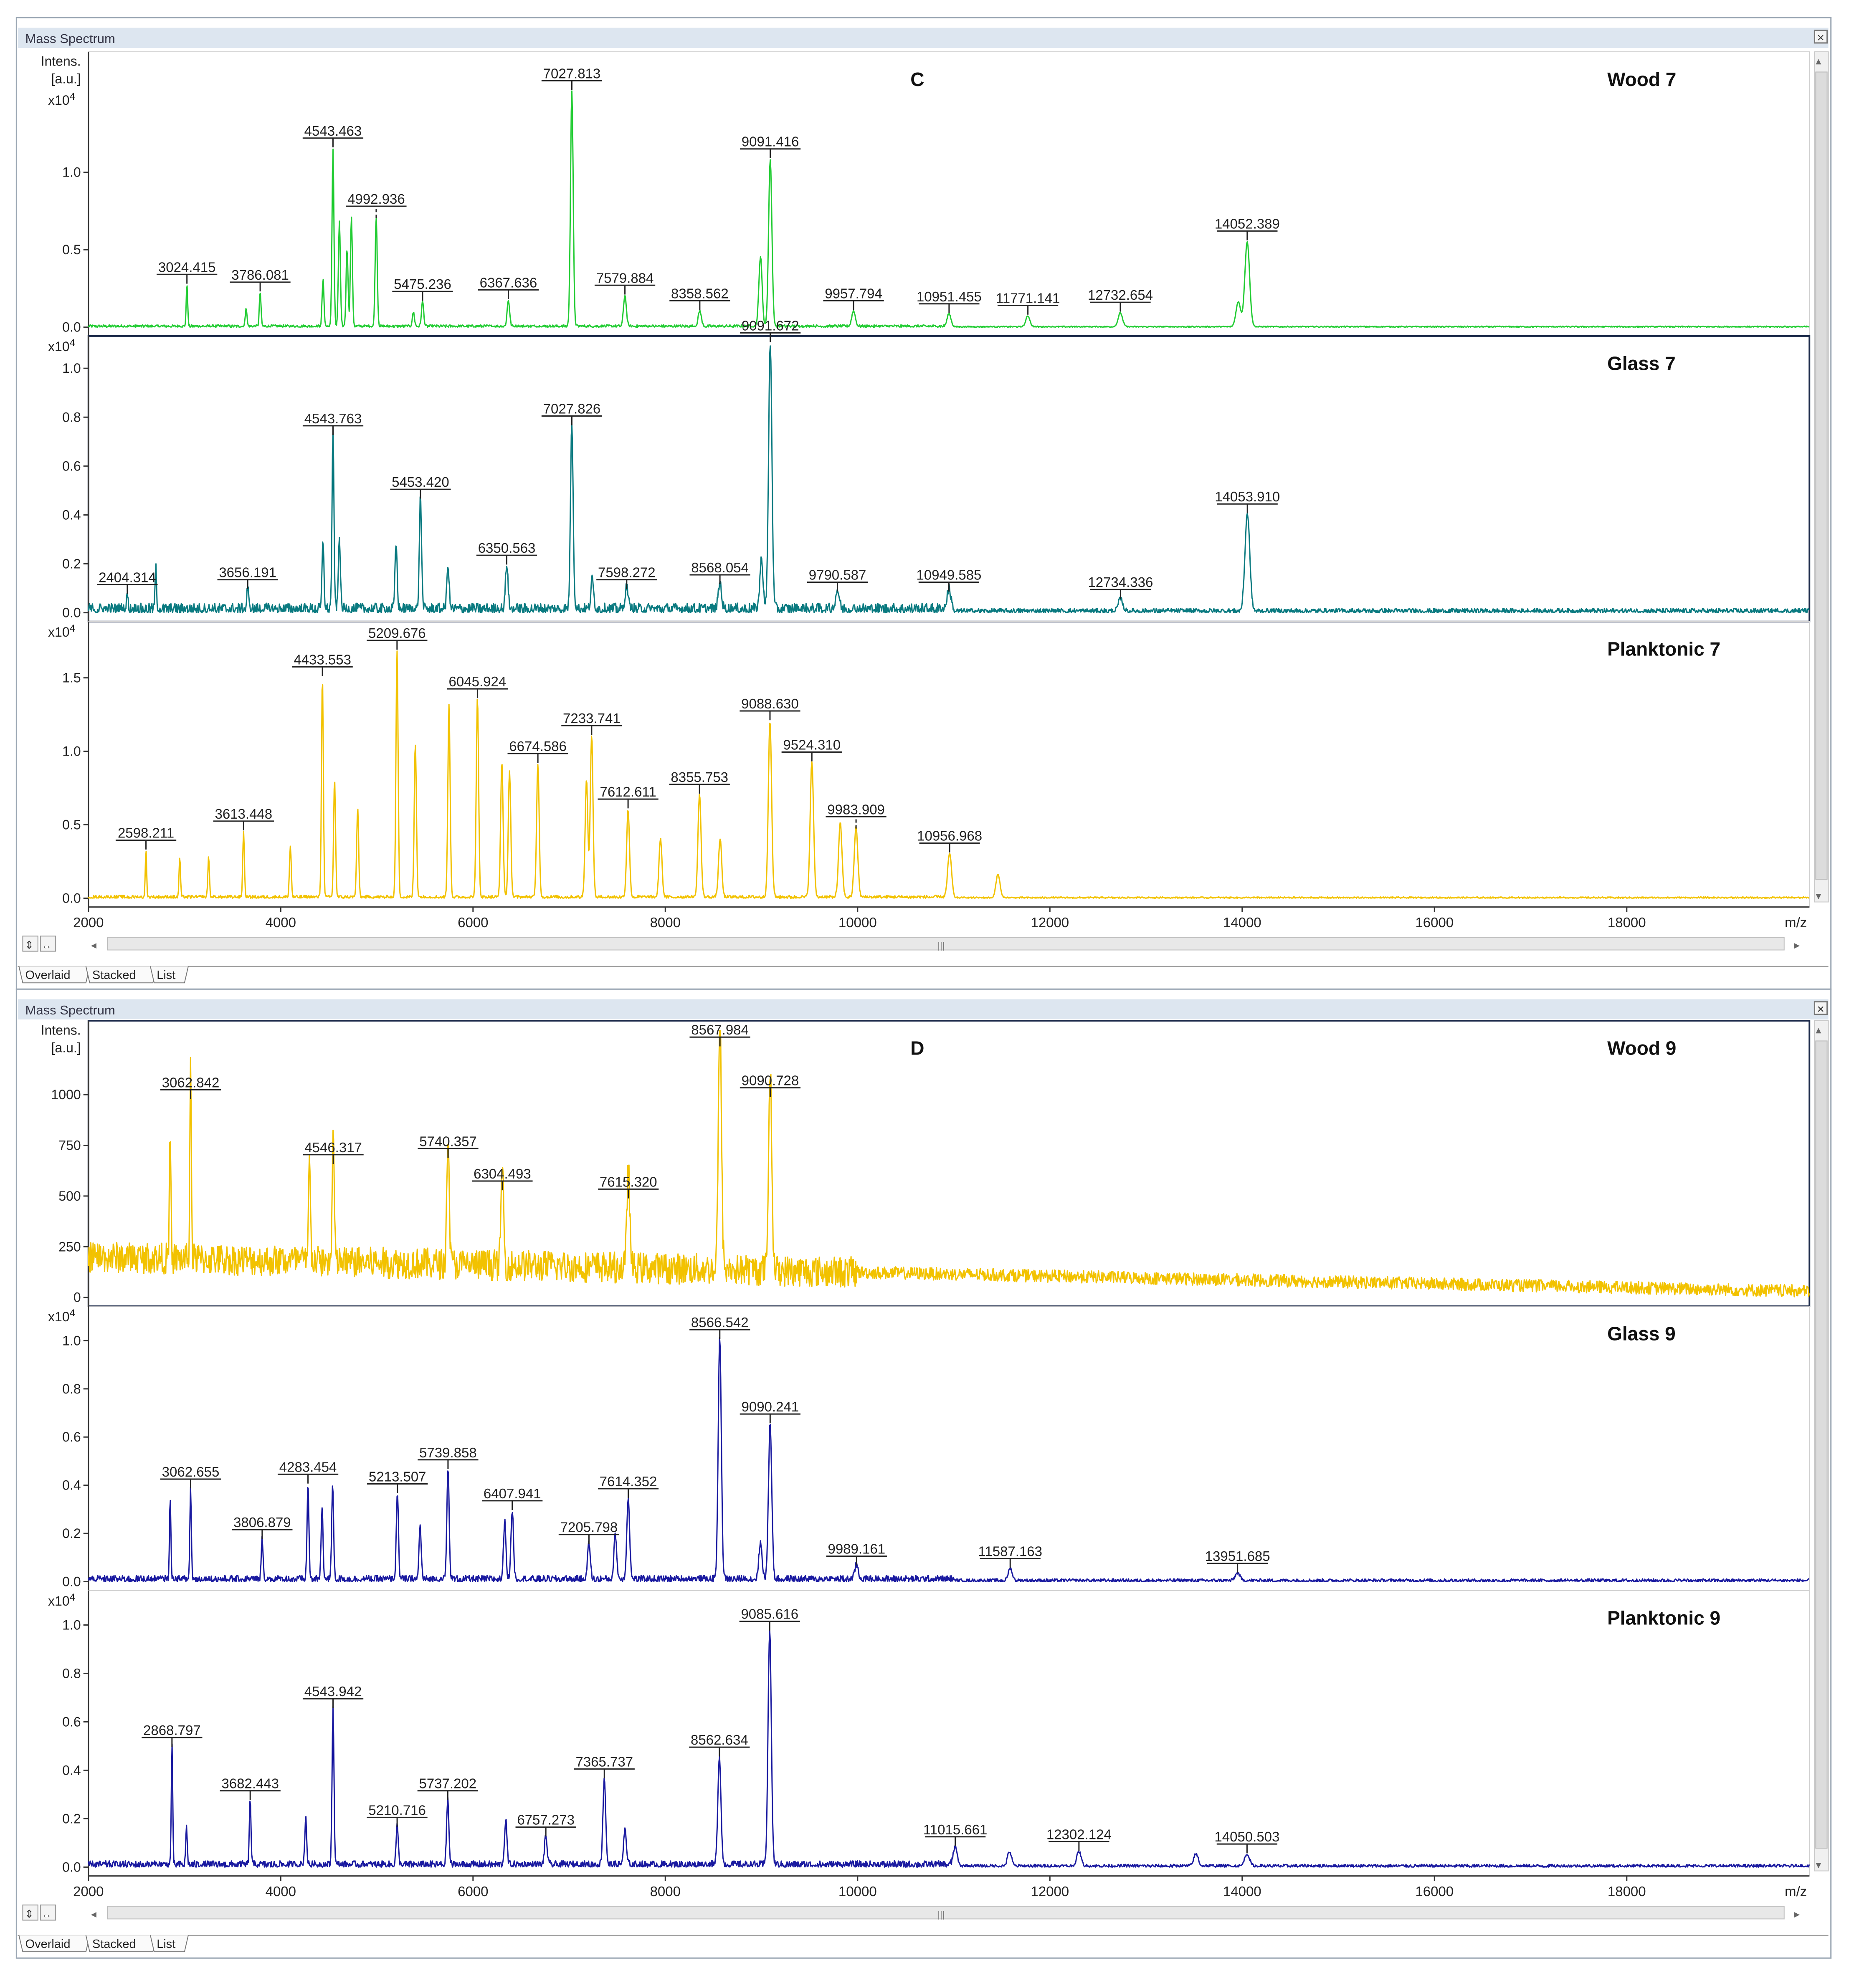  Describe the element at coordinates (333, 418) in the screenshot. I see `peak-label: 4543.763` at that location.